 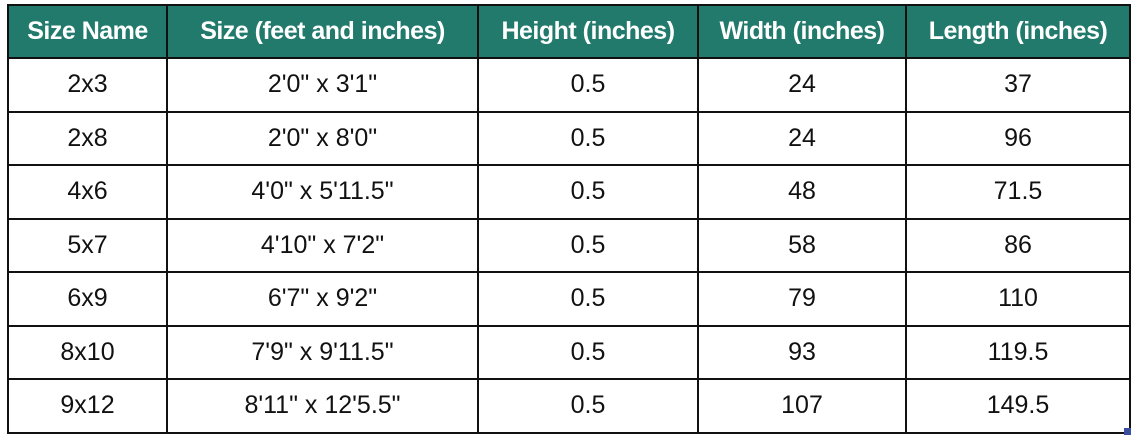 What do you see at coordinates (1018, 245) in the screenshot?
I see `cell-length: 86` at bounding box center [1018, 245].